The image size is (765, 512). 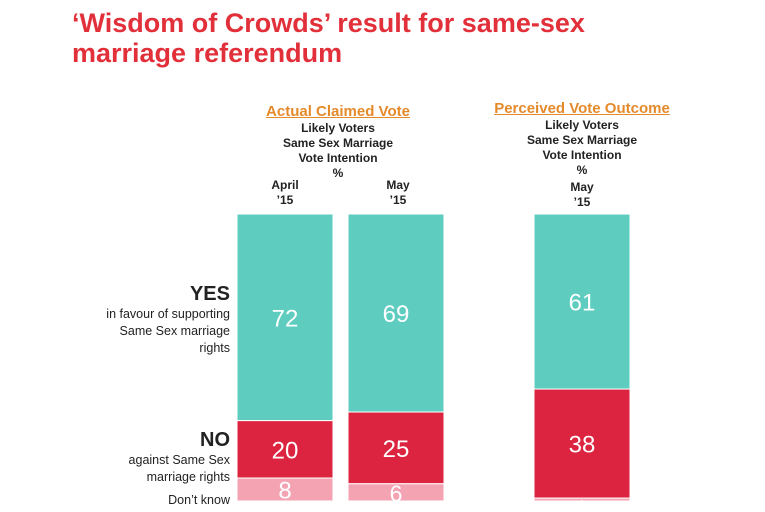 I want to click on data-label-no-april-15: 20, so click(x=285, y=450).